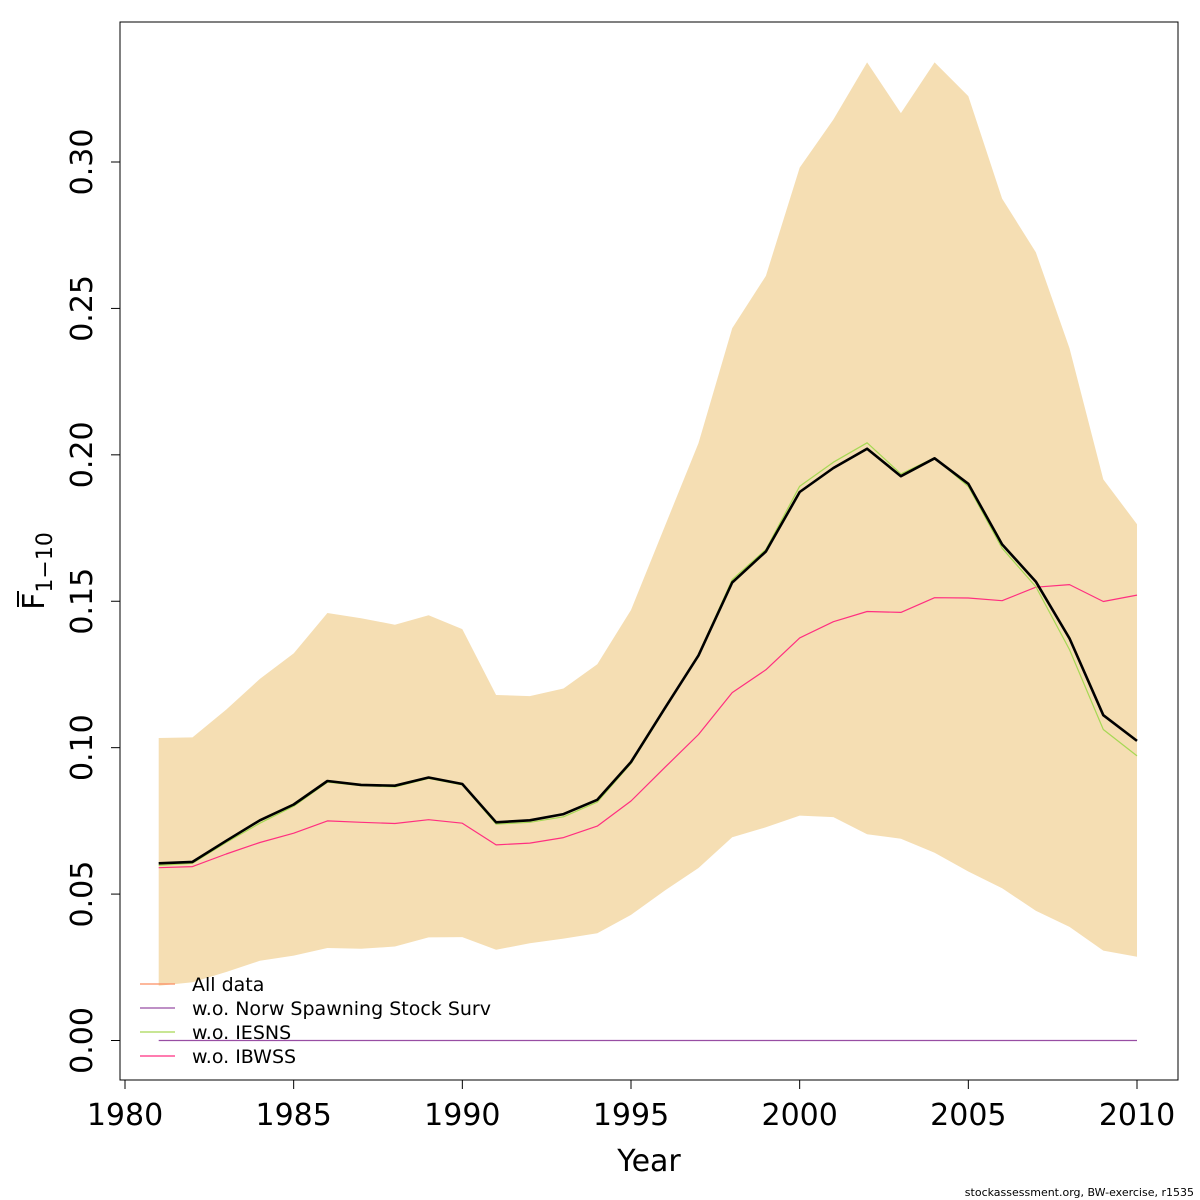 The height and width of the screenshot is (1200, 1200). I want to click on footer-credit: stockassessment.org, BW-exercise, r1535, so click(1079, 1192).